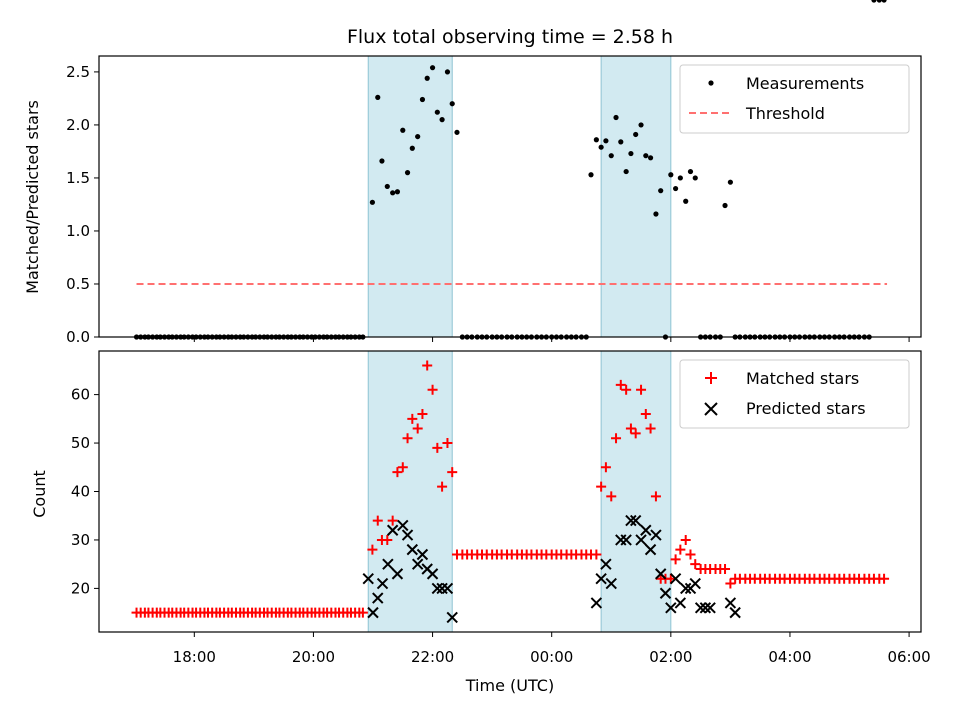  Describe the element at coordinates (552, 649) in the screenshot. I see `bottom-x-axis: 18:00 20:00 22:00 00:00 02:00 04:00 06:00` at that location.